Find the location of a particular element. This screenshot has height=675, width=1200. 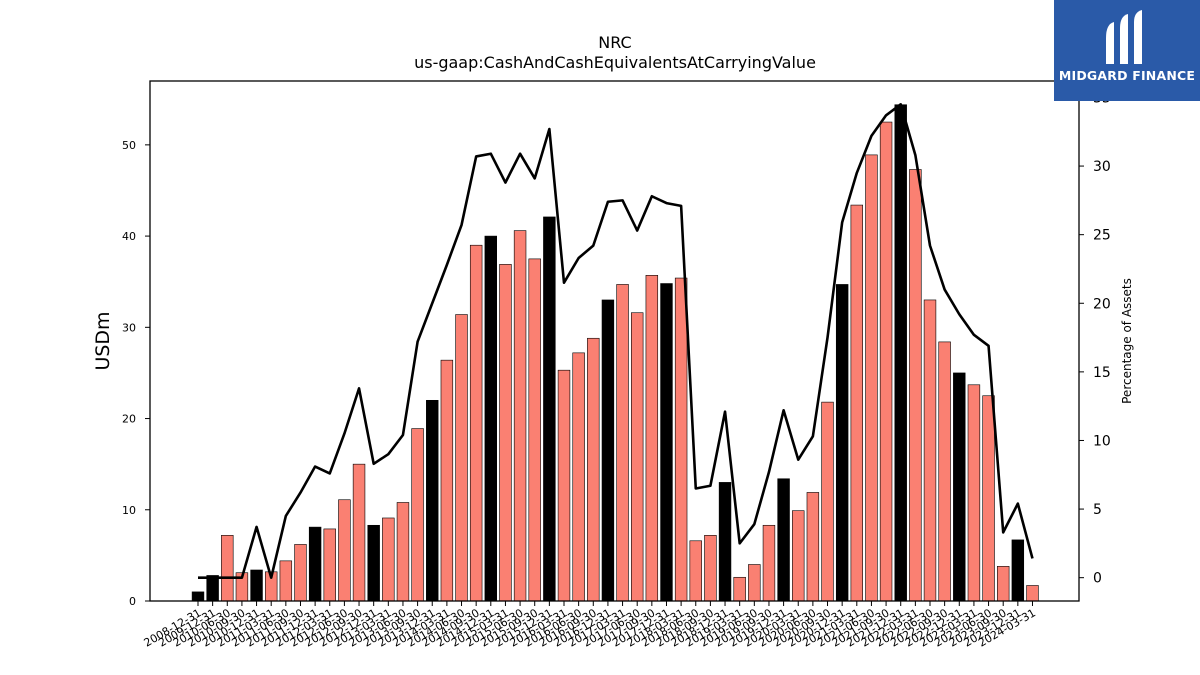

y-tick-label: 20 is located at coordinates (129, 419).